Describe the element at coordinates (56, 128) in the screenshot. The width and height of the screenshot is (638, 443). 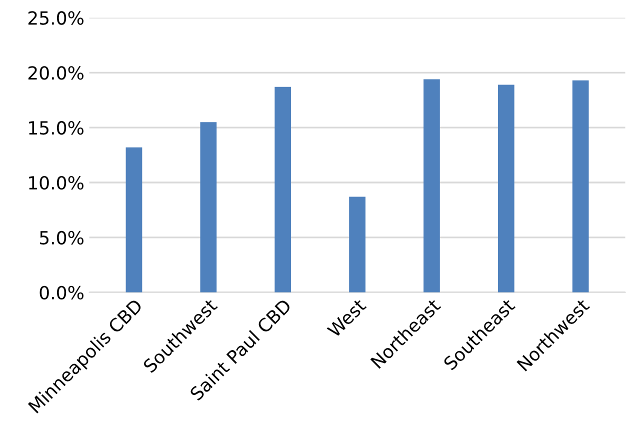
I see `y-tick-label: 15.0%` at that location.